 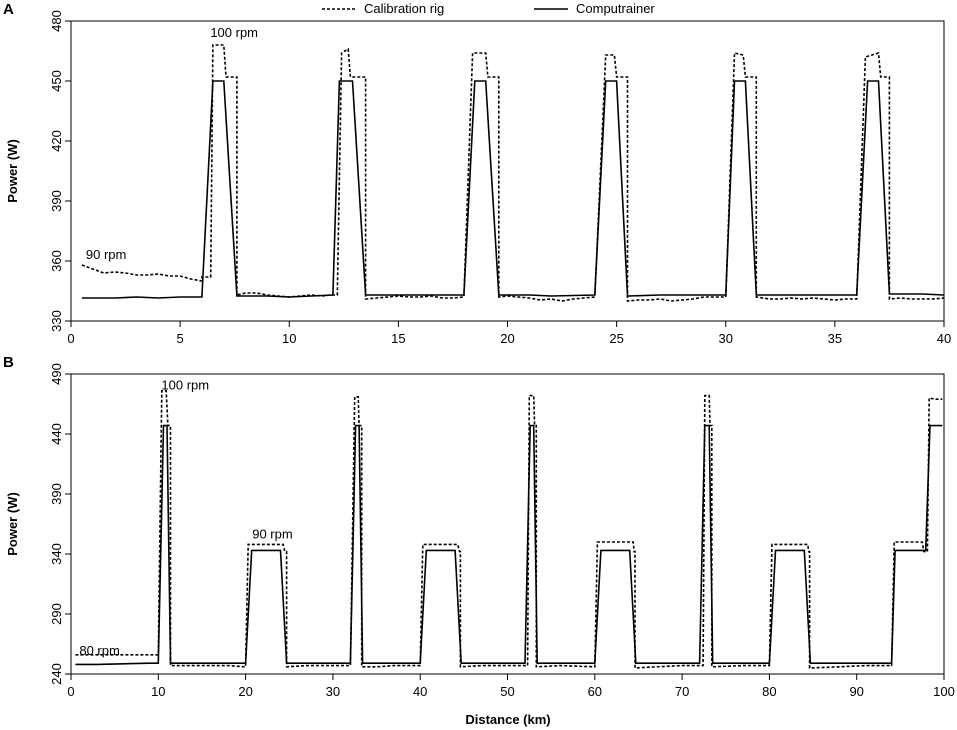 I want to click on x-tick-label-a-30: 30, so click(x=726, y=338).